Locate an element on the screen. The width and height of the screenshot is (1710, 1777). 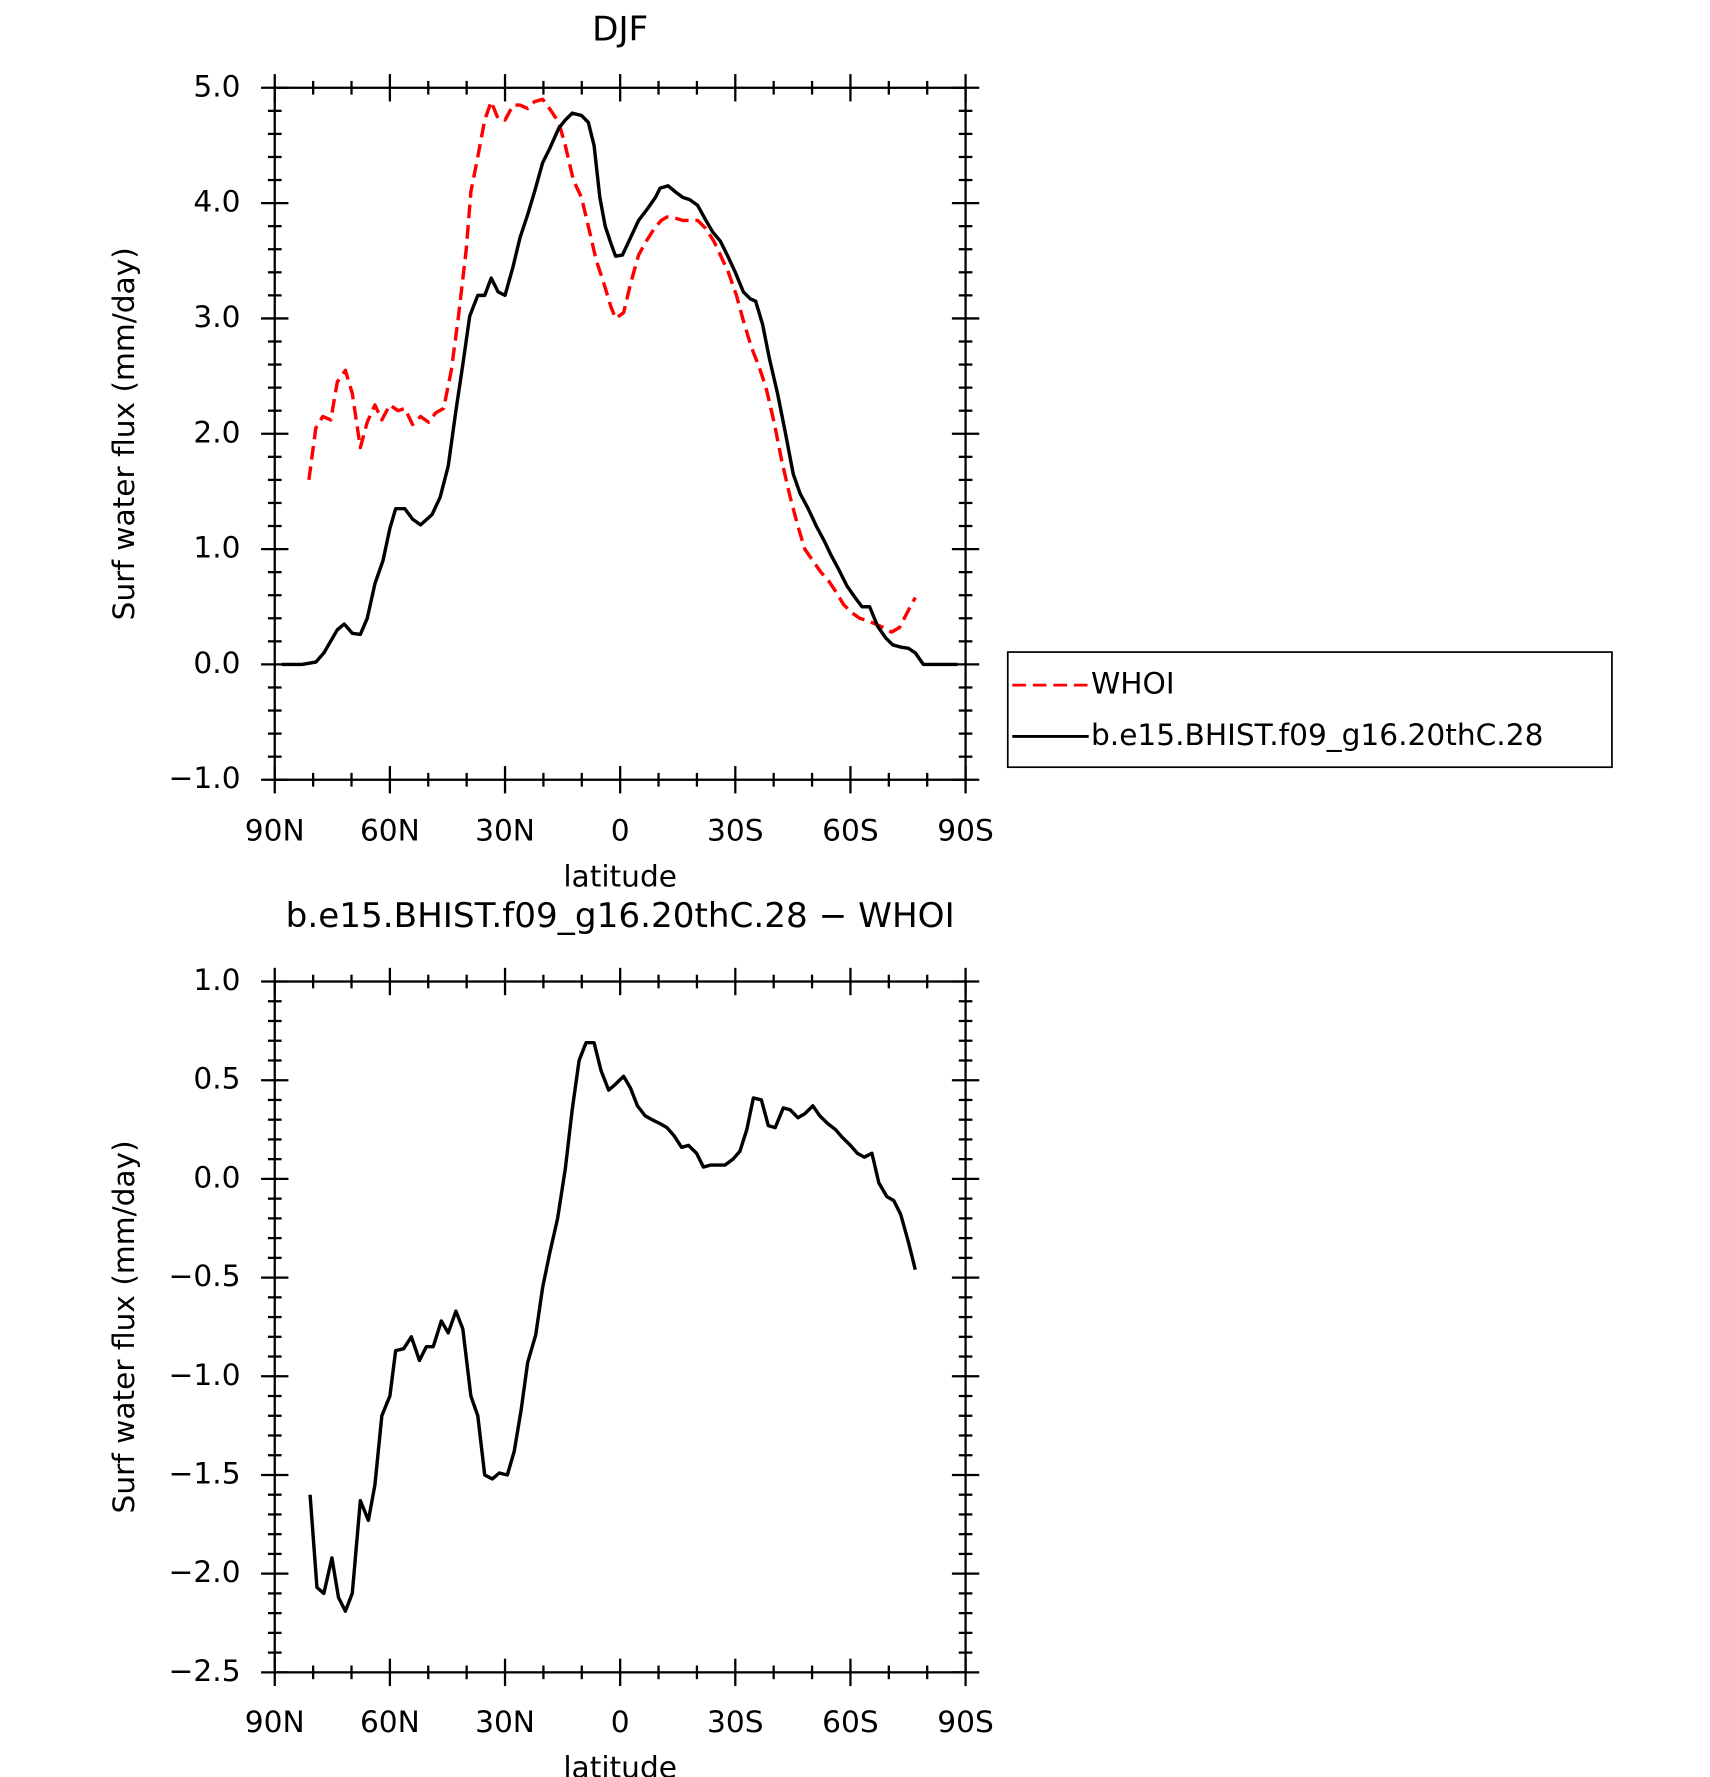
y-tick-label: −2.5 is located at coordinates (205, 1670).